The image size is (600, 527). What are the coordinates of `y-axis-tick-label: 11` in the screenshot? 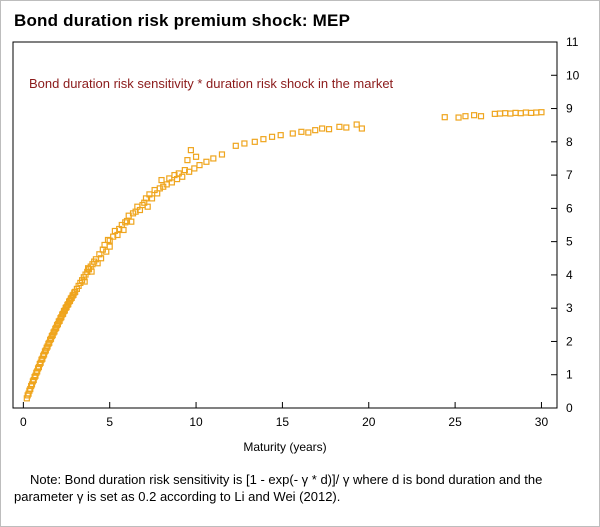 It's located at (572, 42).